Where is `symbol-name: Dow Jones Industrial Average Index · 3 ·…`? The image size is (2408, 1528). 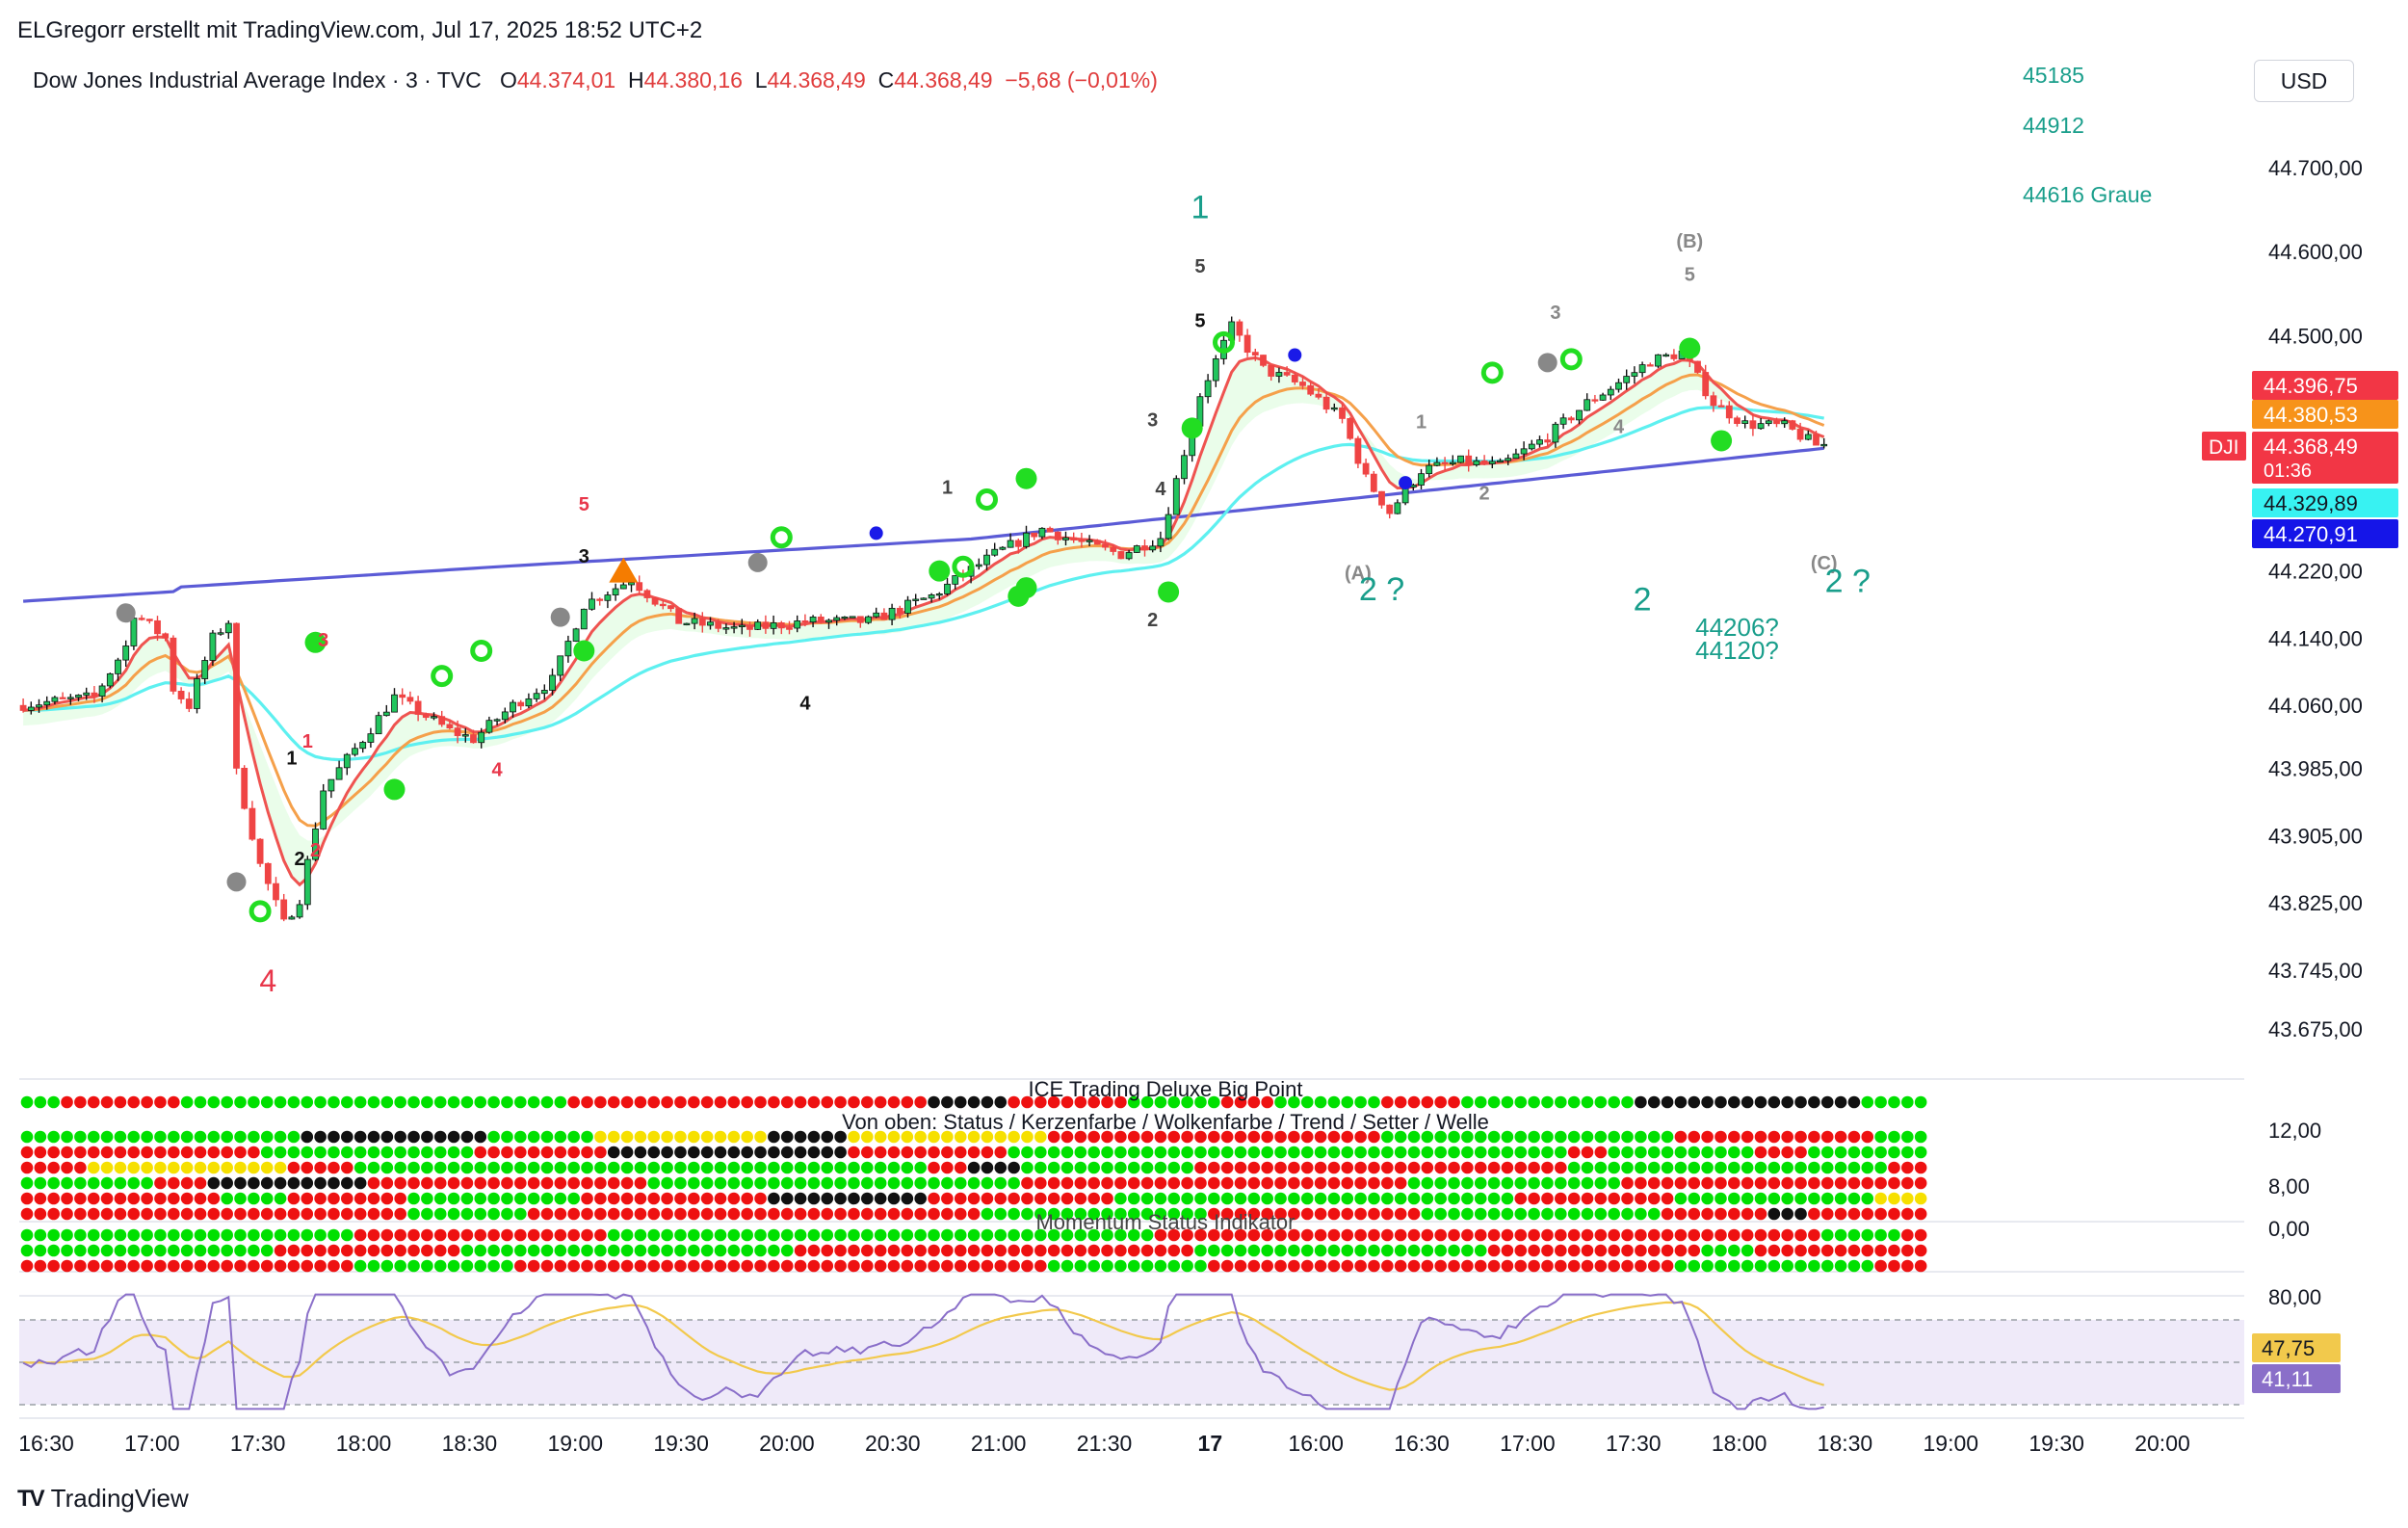 symbol-name: Dow Jones Industrial Average Index · 3 ·… is located at coordinates (257, 79).